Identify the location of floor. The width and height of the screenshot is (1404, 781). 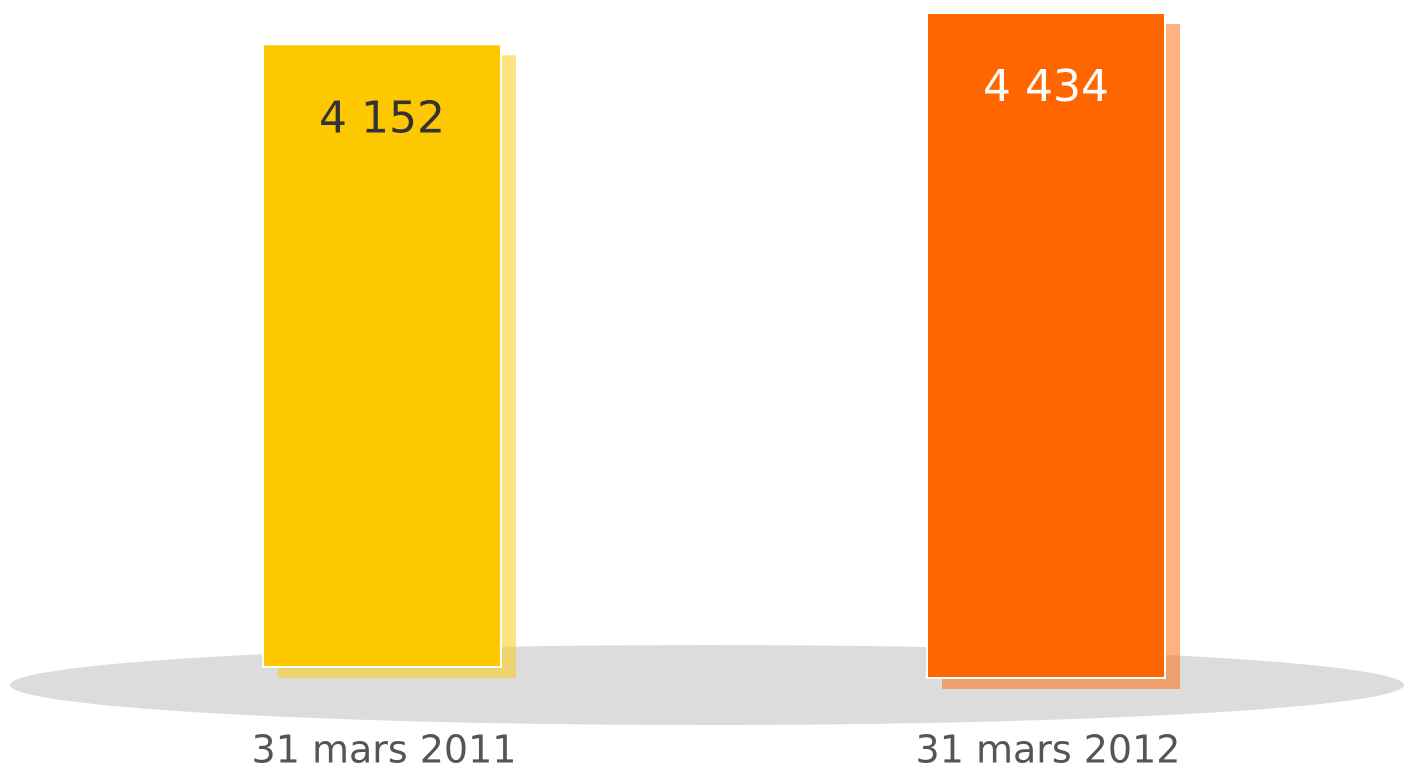
(707, 685).